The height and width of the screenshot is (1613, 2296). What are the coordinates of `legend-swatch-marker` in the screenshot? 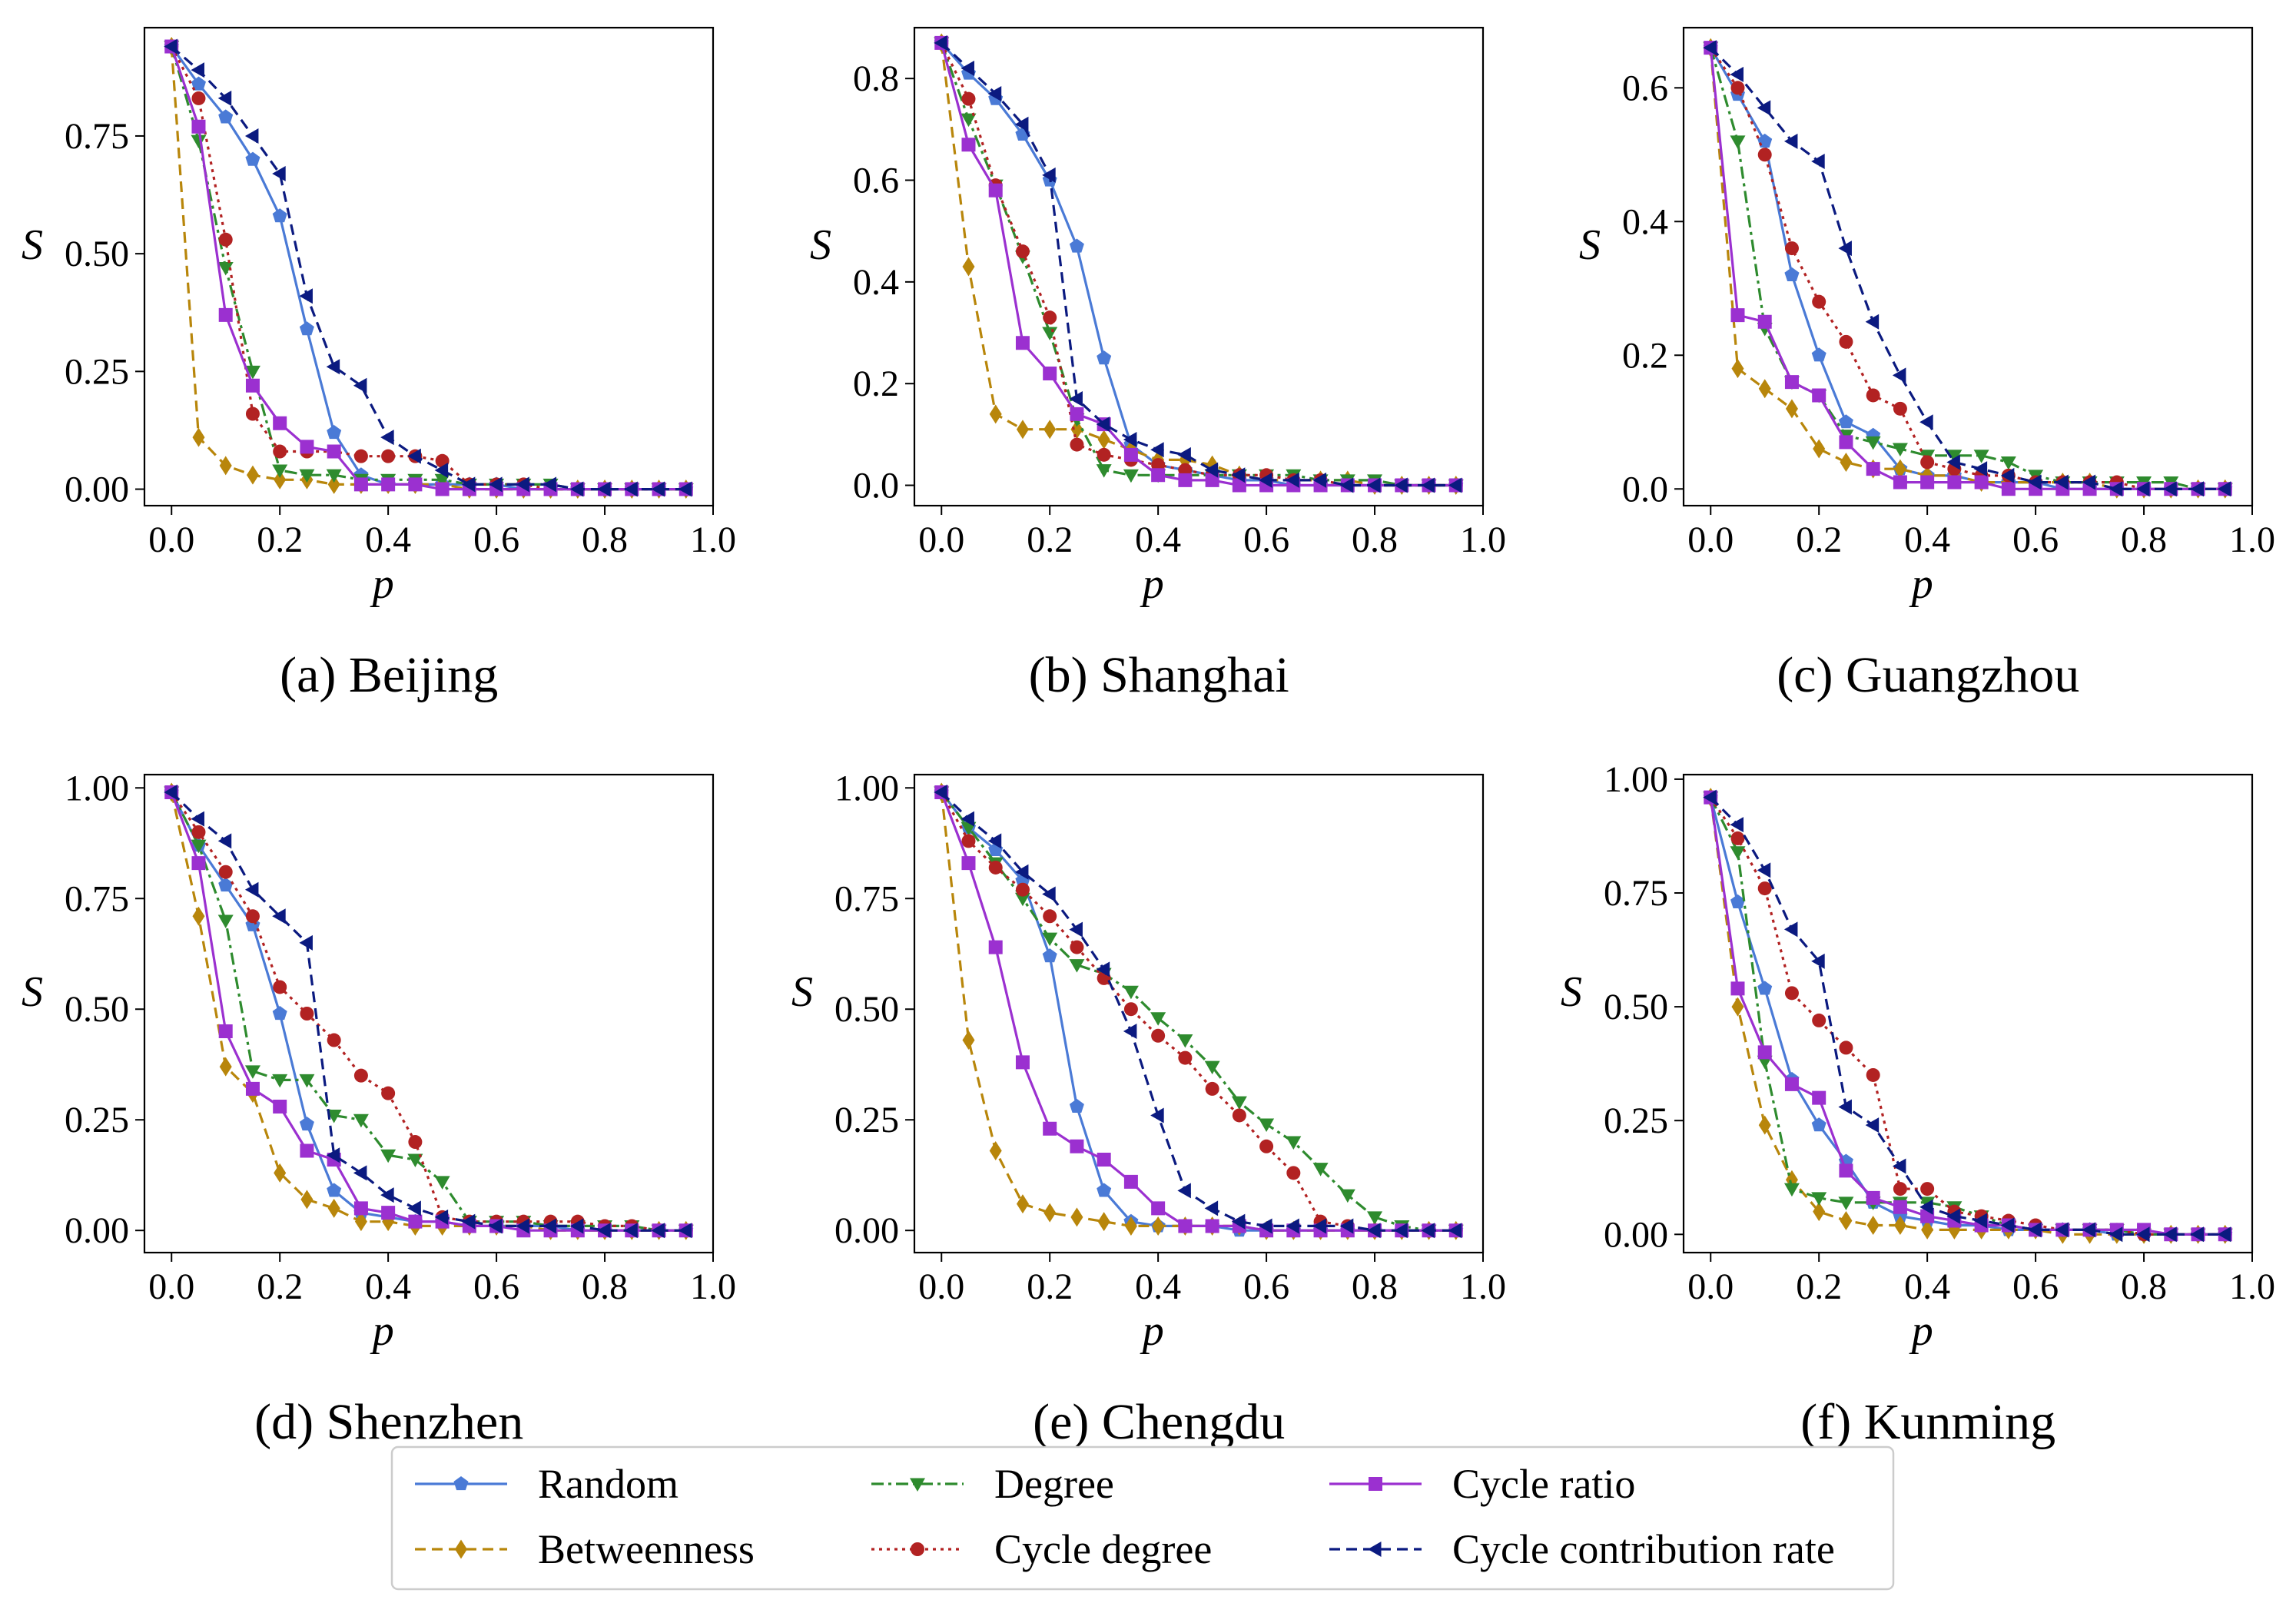 It's located at (918, 1485).